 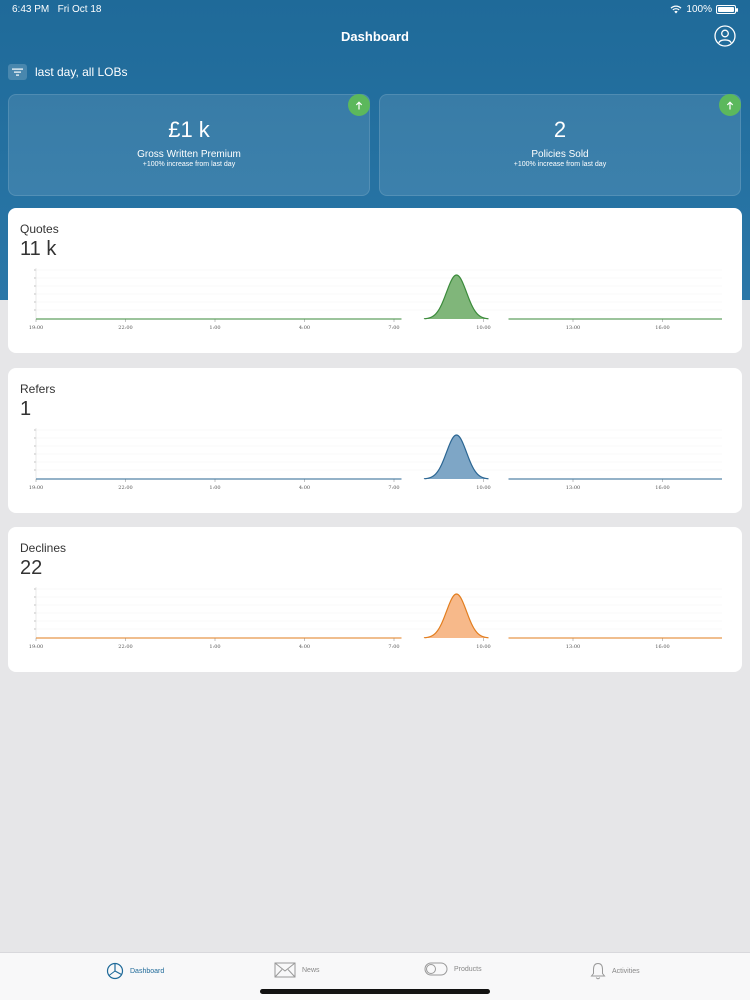 I want to click on page-title: Dashboard, so click(x=375, y=36).